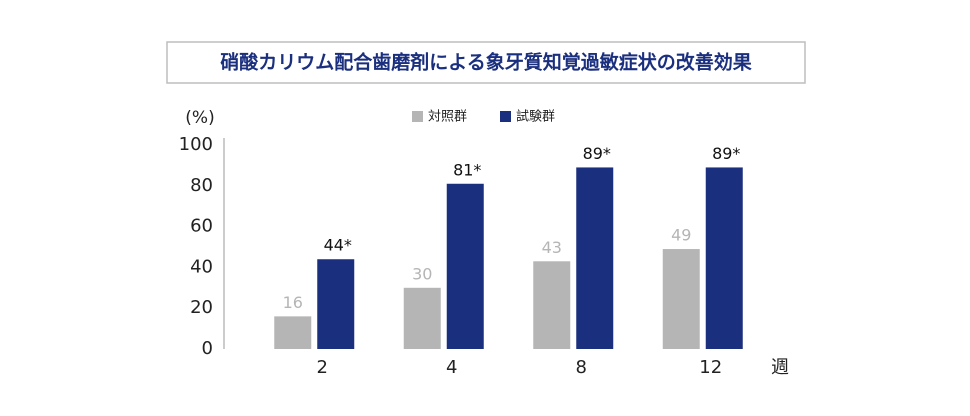  I want to click on value-label: 16, so click(293, 302).